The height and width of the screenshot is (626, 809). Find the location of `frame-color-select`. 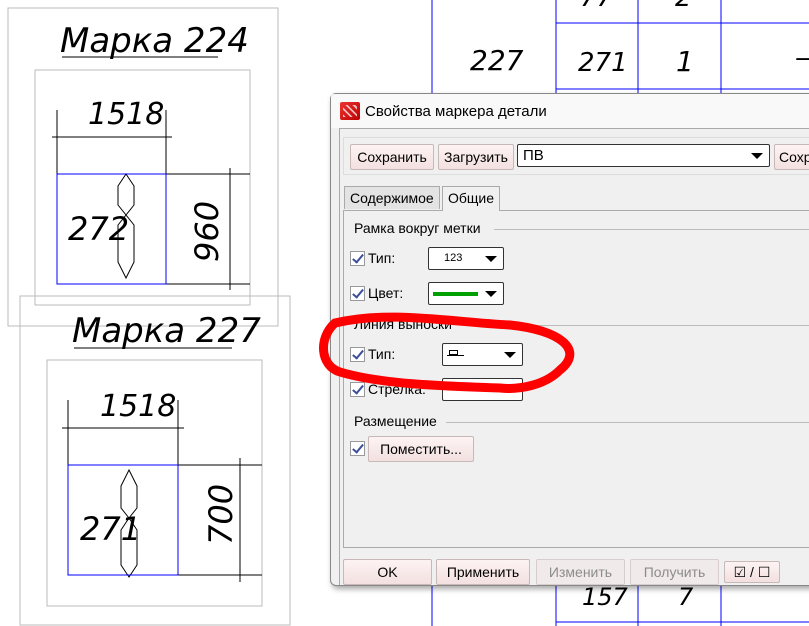

frame-color-select is located at coordinates (466, 293).